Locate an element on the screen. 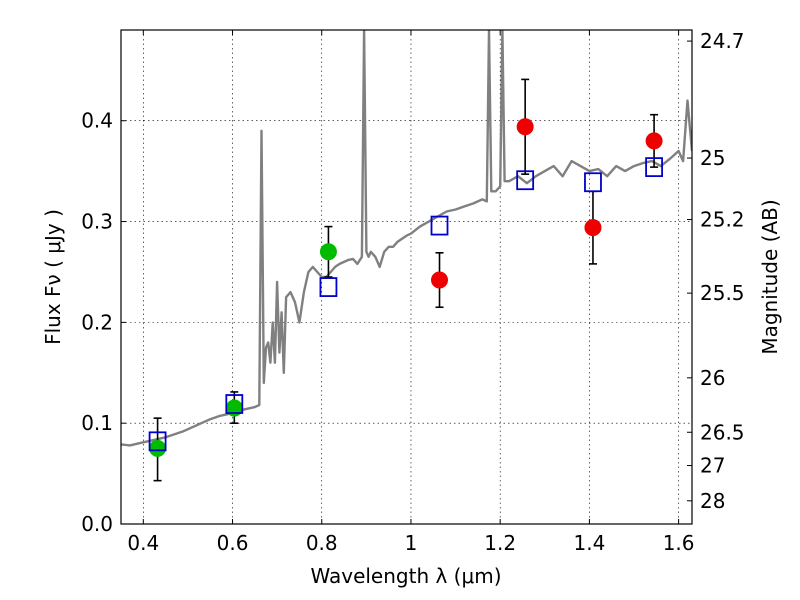 The image size is (800, 600). y2-tick-label: 25.2 is located at coordinates (722, 220).